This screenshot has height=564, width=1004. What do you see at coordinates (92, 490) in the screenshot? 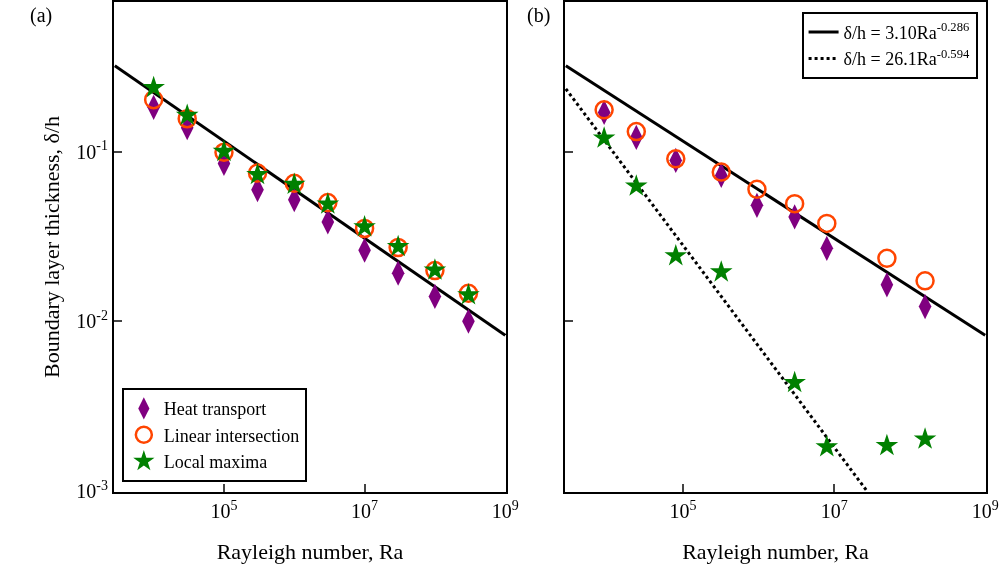
I see `y-tick-label: 10$^{-3}$` at bounding box center [92, 490].